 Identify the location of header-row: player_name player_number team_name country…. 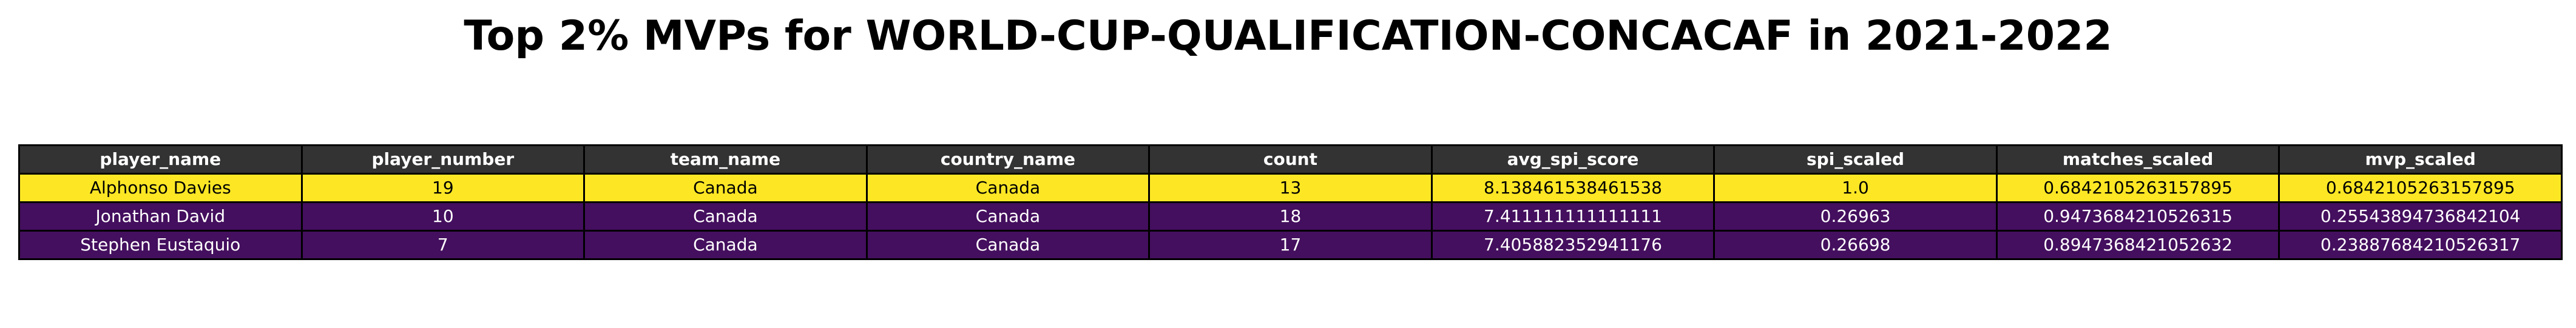
(1290, 159).